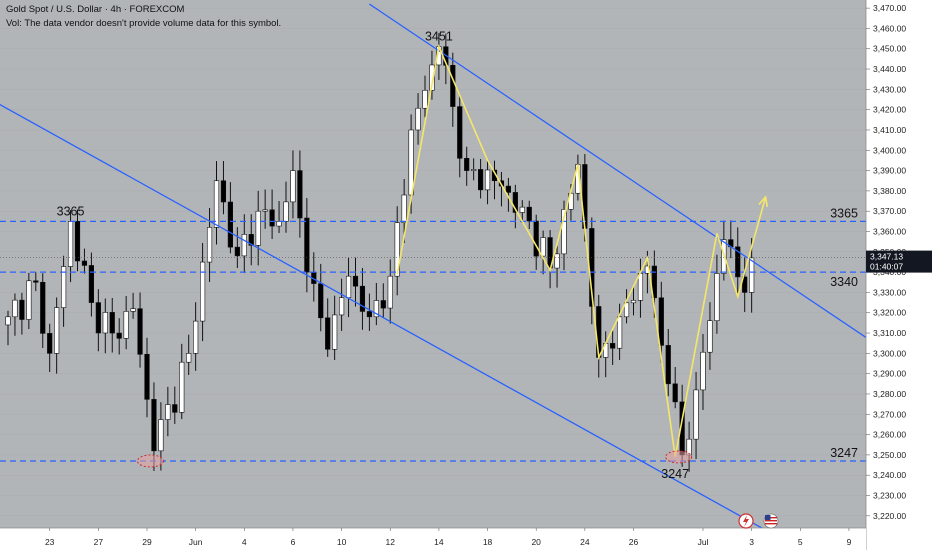 The width and height of the screenshot is (932, 550). Describe the element at coordinates (342, 542) in the screenshot. I see `time-tick-label: 10` at that location.